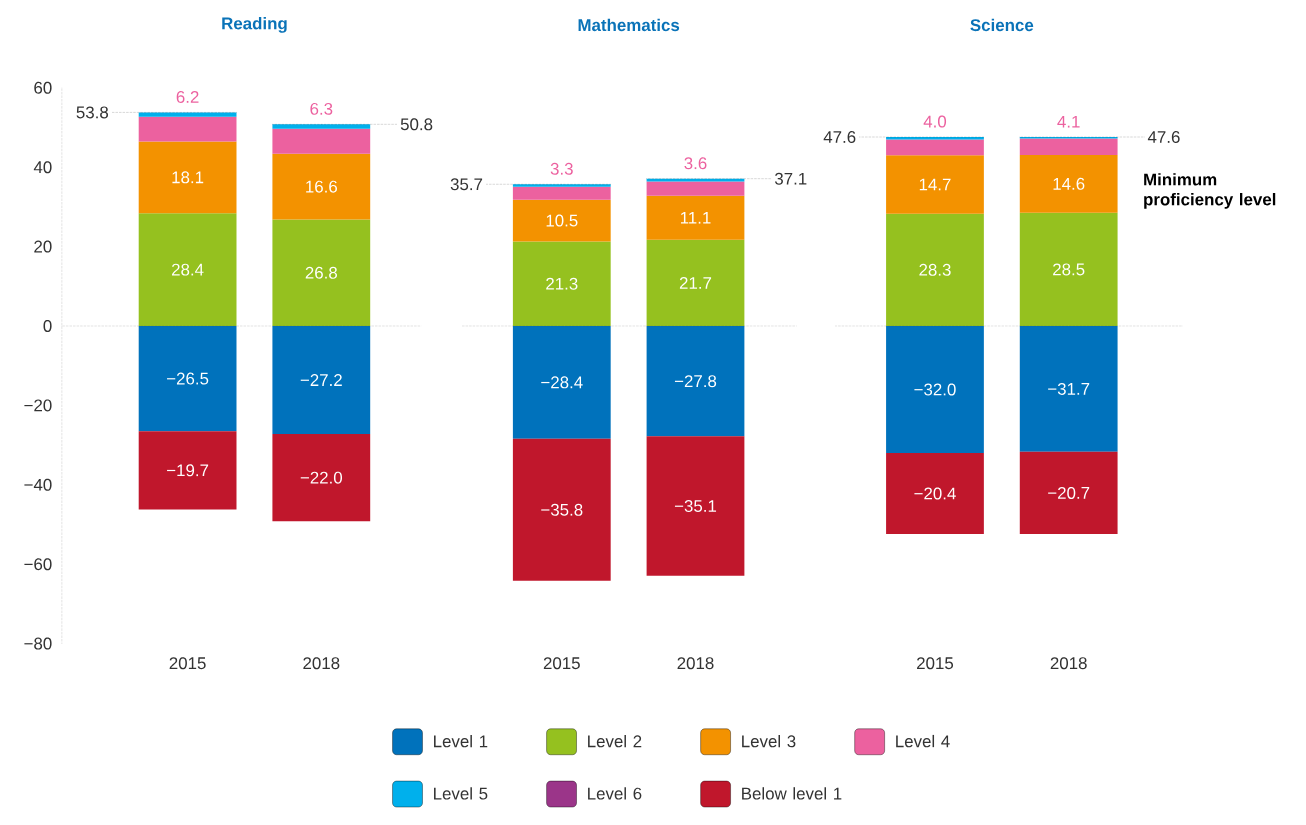 The width and height of the screenshot is (1306, 825). I want to click on y-tick-label: 60, so click(43, 87).